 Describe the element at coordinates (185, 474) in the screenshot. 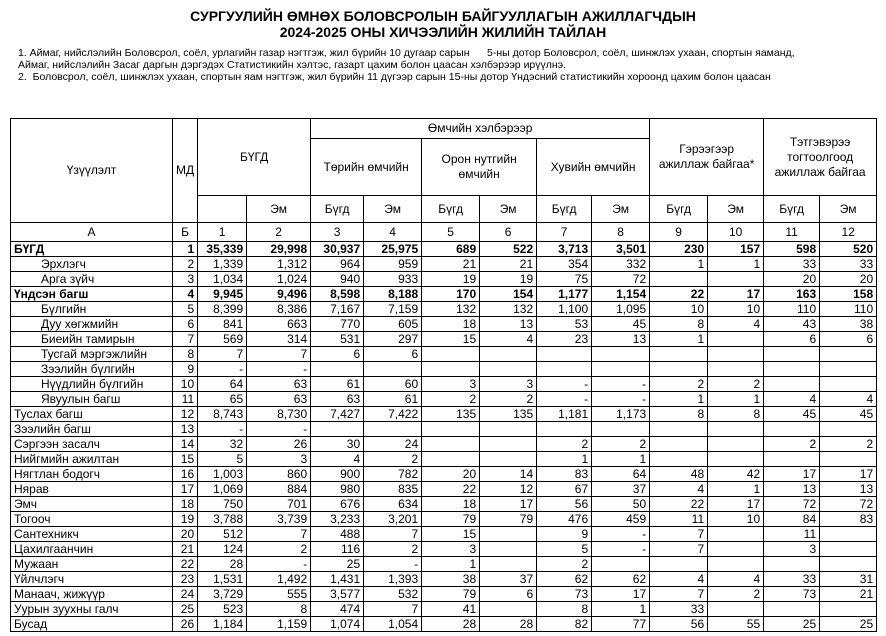

I see `cell: 16` at that location.